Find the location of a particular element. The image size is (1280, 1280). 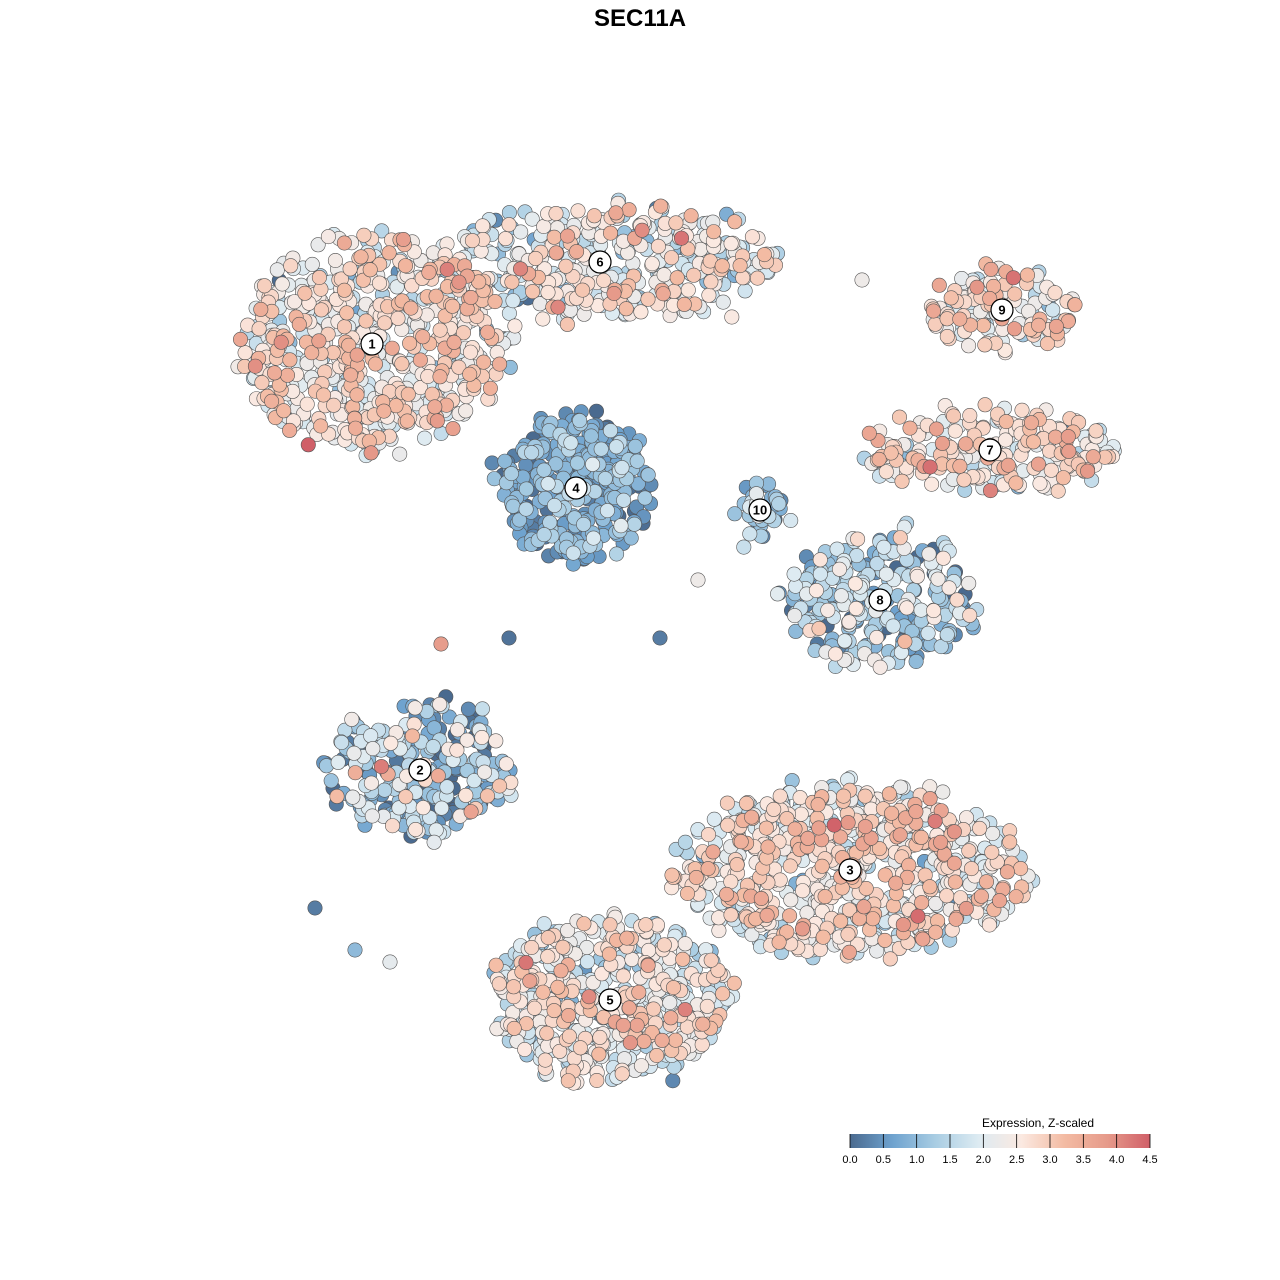

legend-tick-label: 0.5 is located at coordinates (883, 1160).